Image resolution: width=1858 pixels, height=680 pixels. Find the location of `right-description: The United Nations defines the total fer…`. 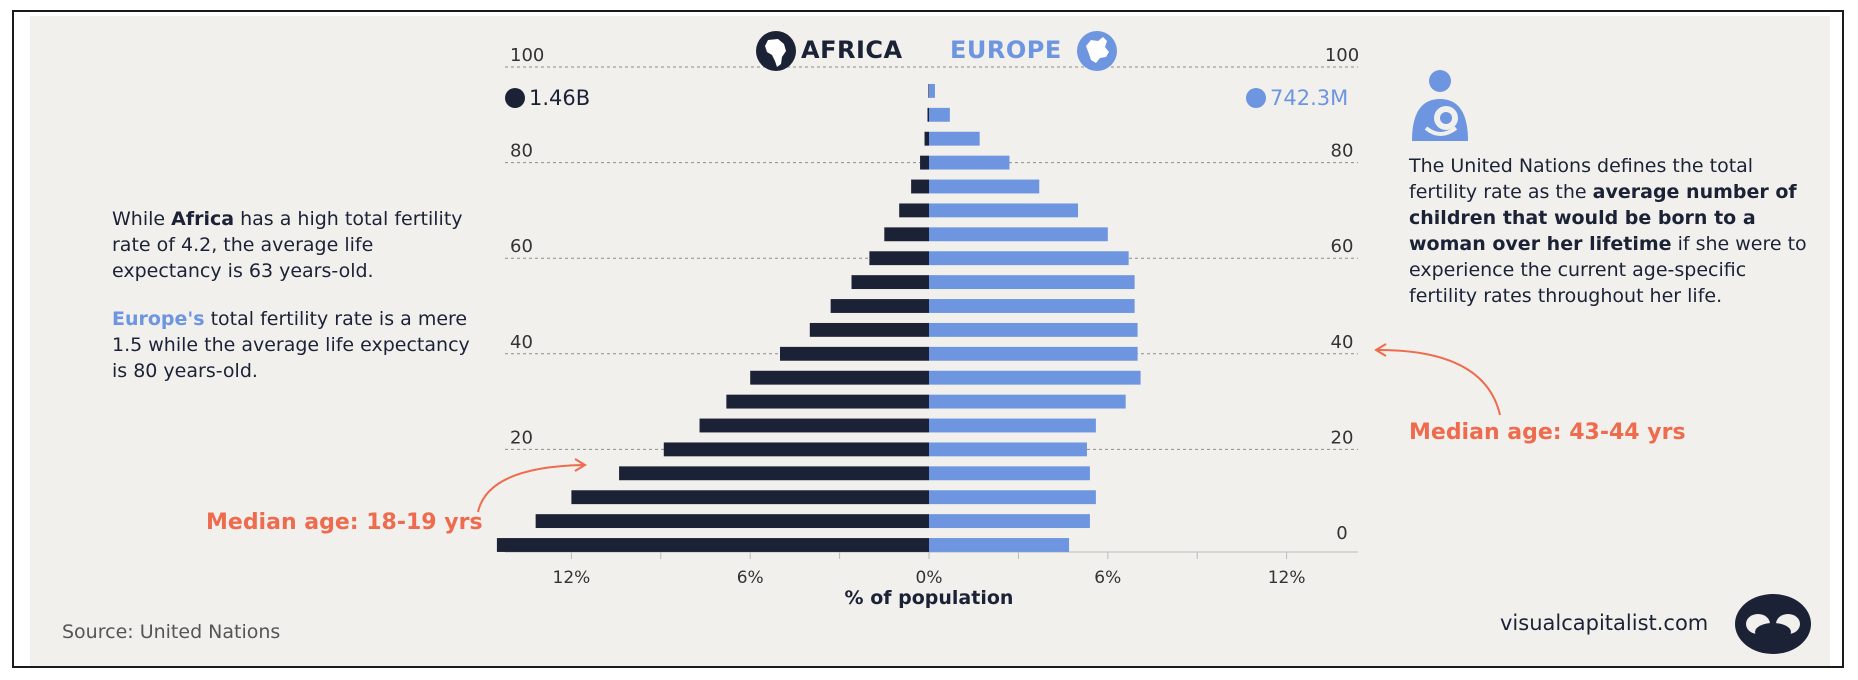

right-description: The United Nations defines the total fer… is located at coordinates (1608, 231).